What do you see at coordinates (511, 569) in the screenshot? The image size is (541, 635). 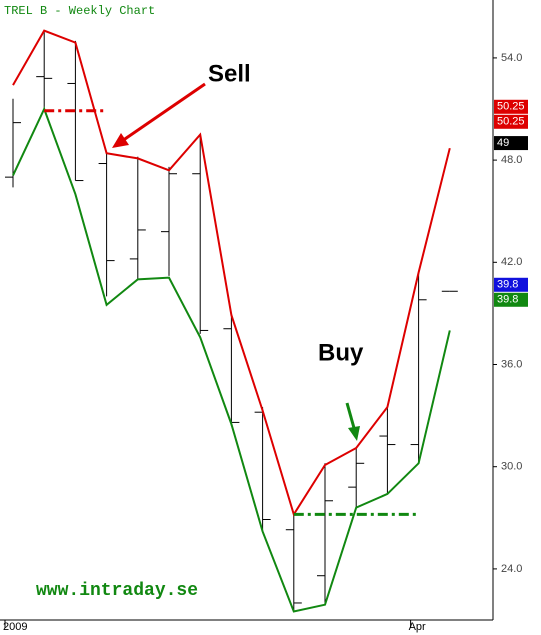 I see `y-tick-label: 24.0` at bounding box center [511, 569].